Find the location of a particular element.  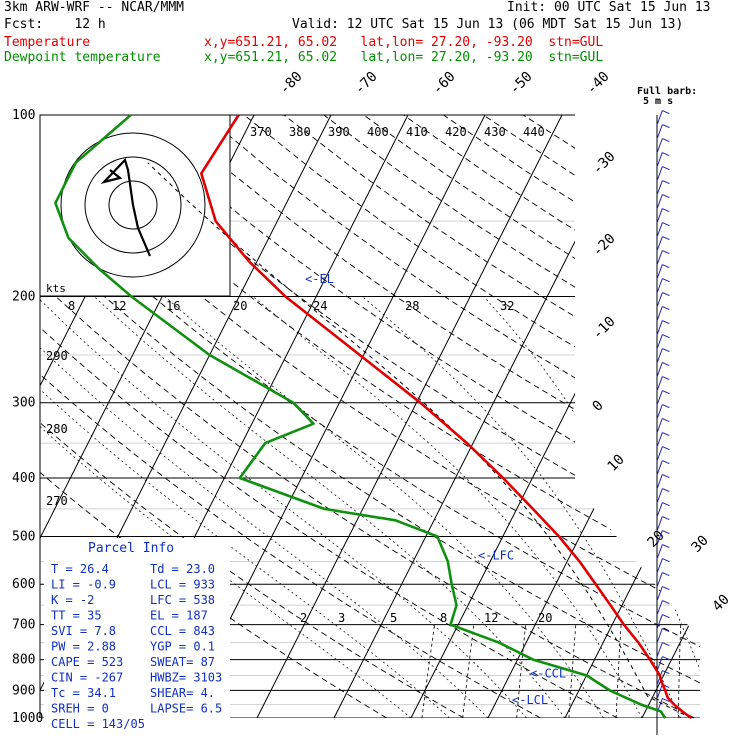

parcel-info-title: Parcel Info is located at coordinates (131, 548).